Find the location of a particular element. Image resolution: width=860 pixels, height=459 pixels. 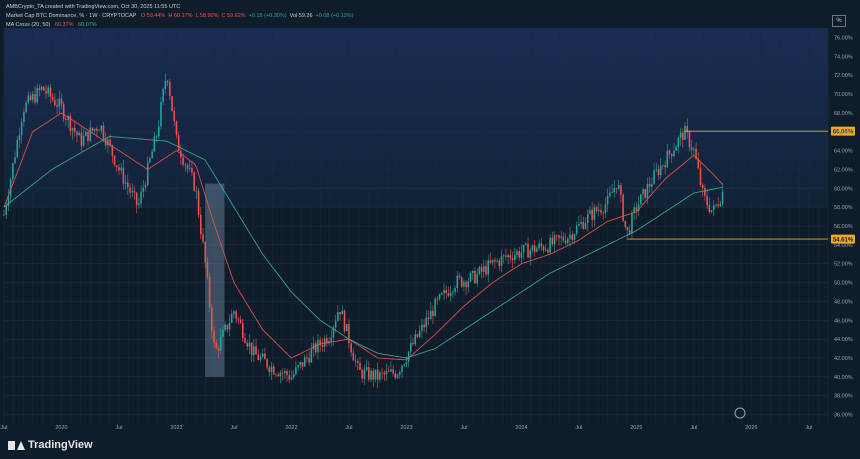

percent-scale-button: % is located at coordinates (839, 21).